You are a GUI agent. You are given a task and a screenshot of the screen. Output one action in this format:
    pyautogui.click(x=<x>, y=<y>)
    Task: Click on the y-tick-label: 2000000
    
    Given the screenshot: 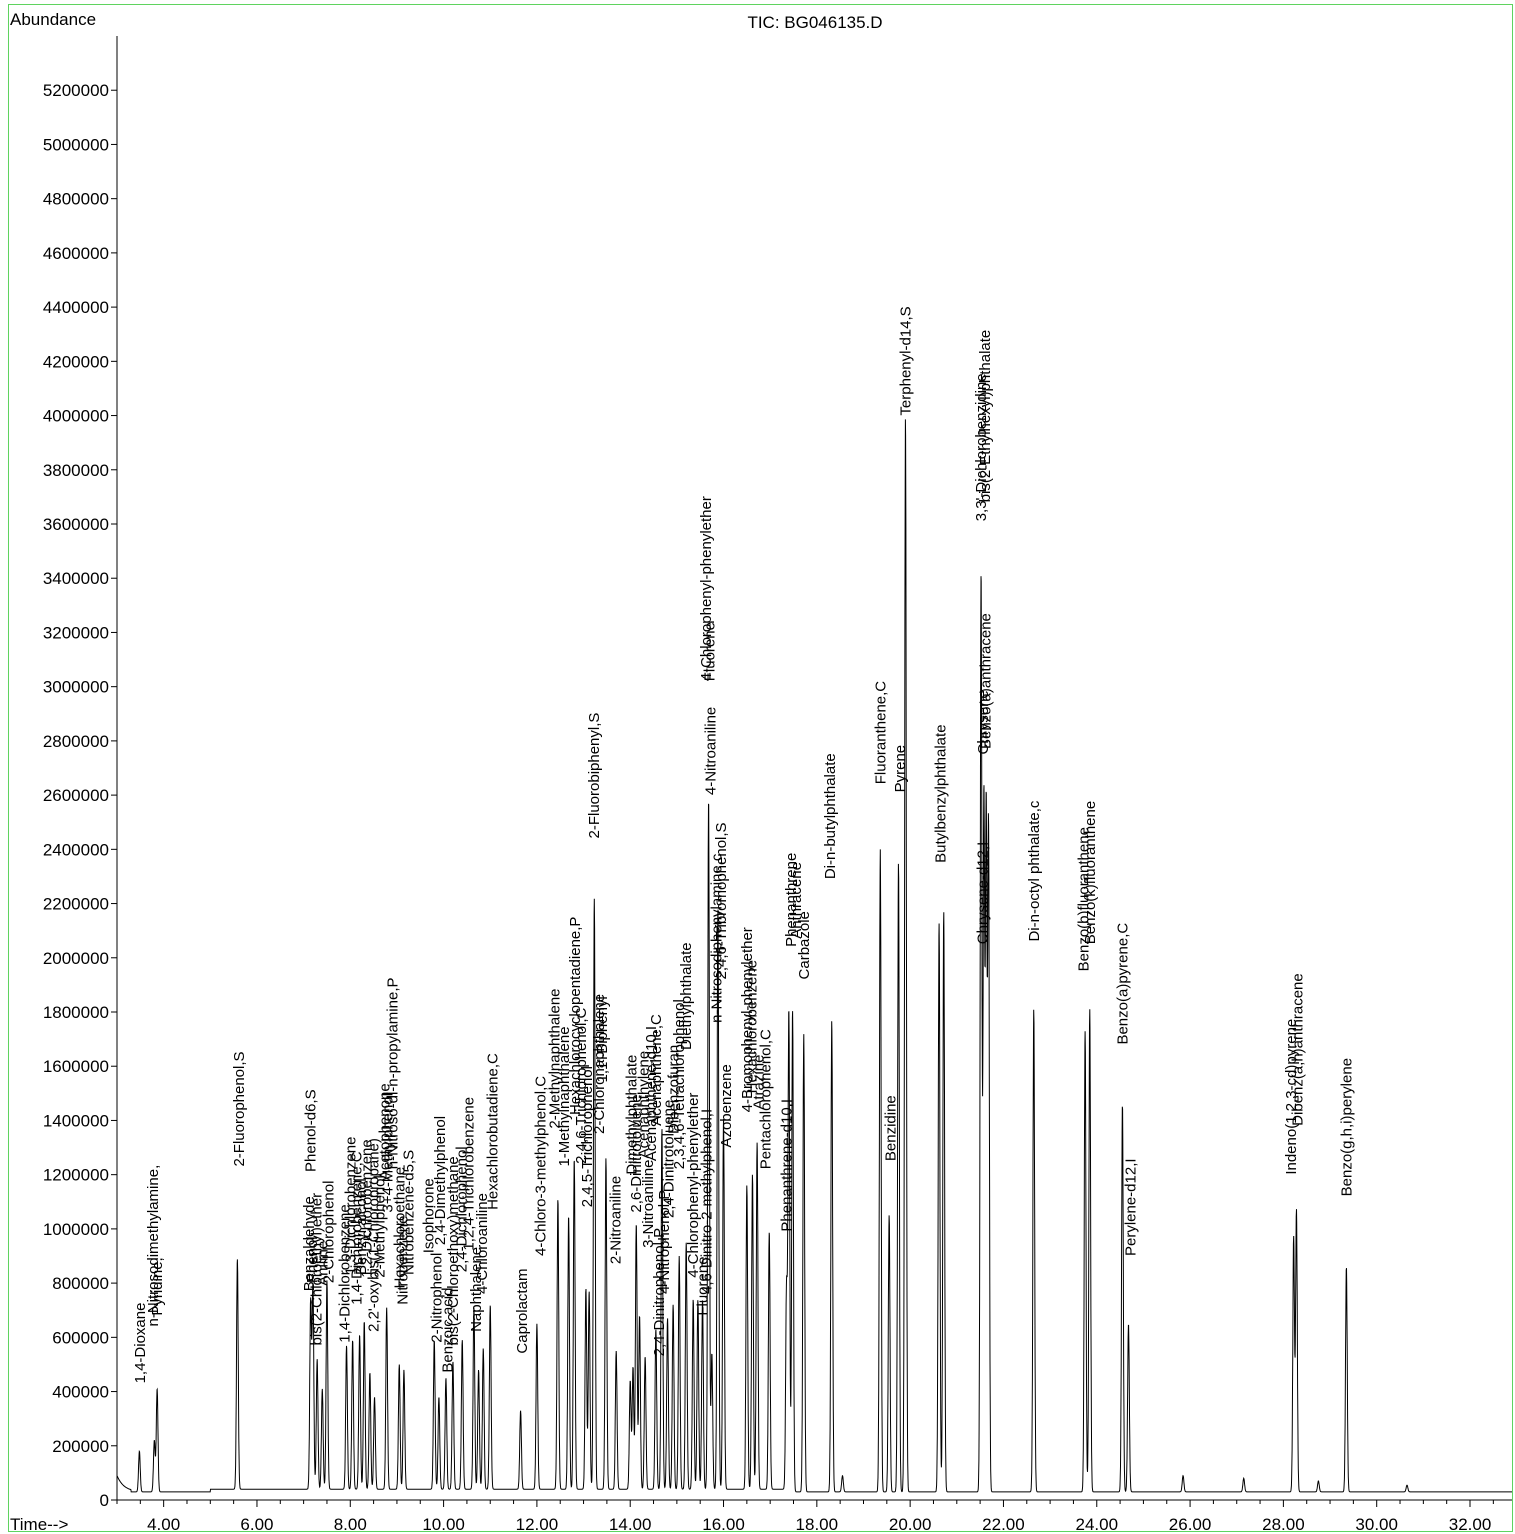 What is the action you would take?
    pyautogui.click(x=76, y=958)
    